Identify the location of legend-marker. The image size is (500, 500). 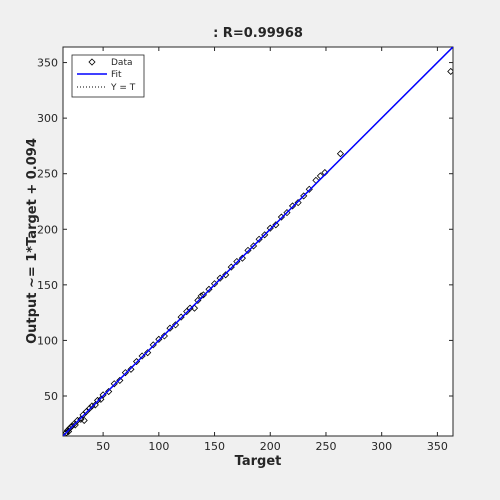
(92, 62).